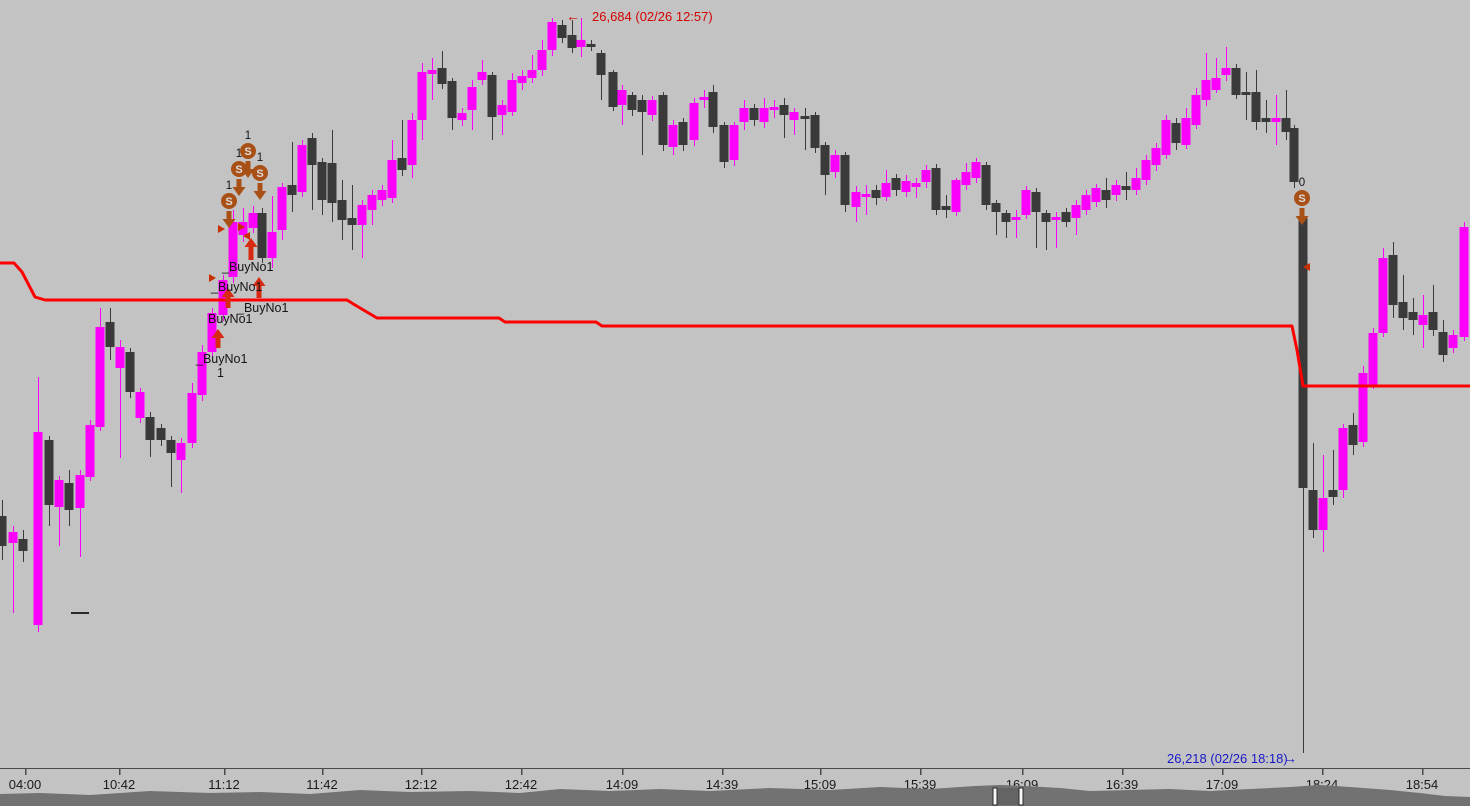 The width and height of the screenshot is (1470, 806). I want to click on overview-thumb-left-handle, so click(995, 796).